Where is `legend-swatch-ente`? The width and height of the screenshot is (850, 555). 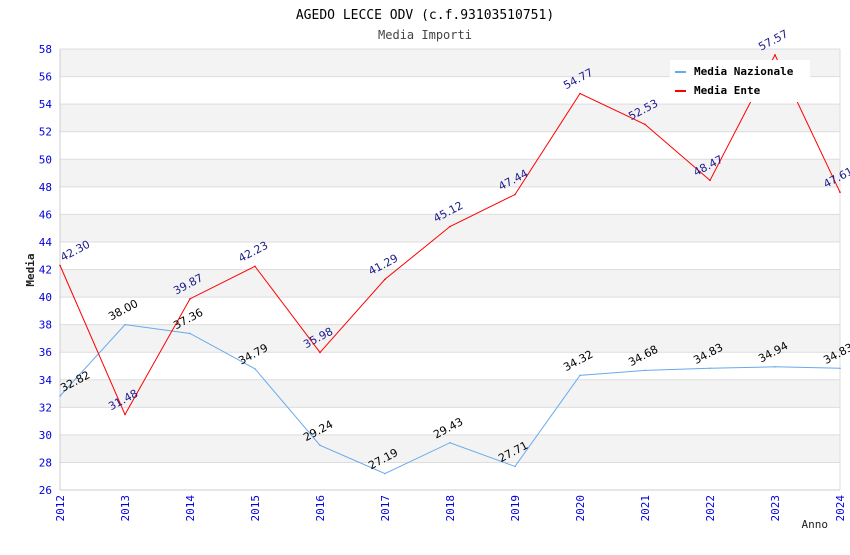 legend-swatch-ente is located at coordinates (680, 91).